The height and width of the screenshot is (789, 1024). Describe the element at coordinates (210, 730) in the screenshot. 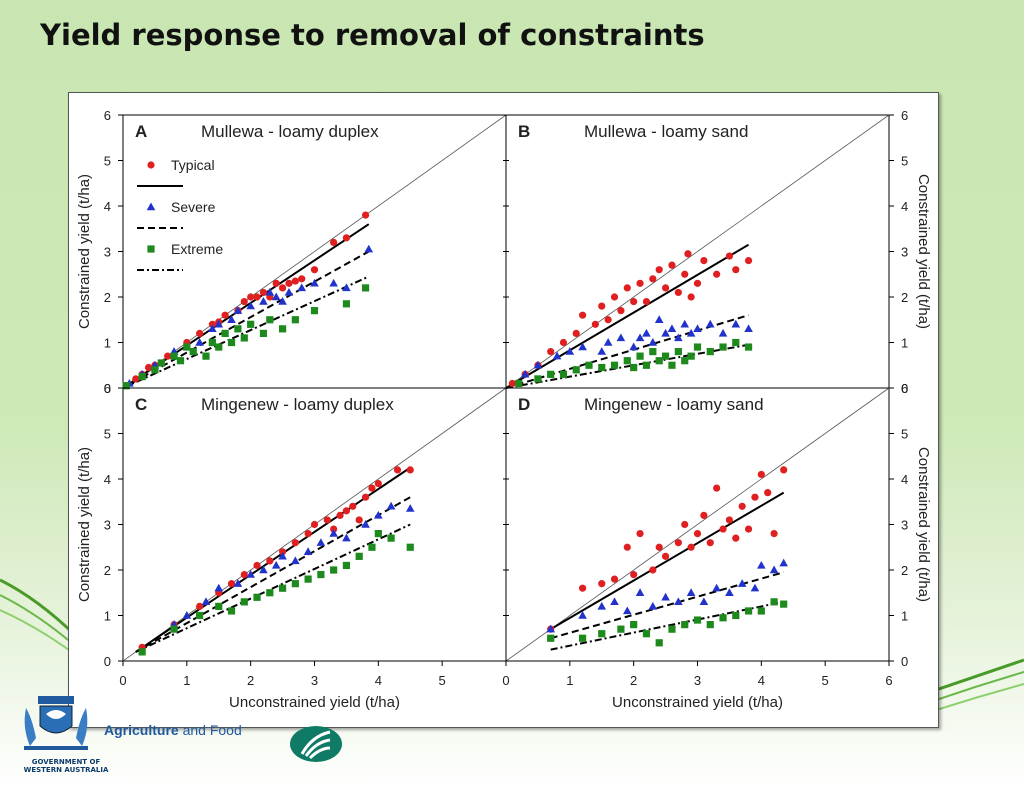

I see `dept-name-and: and Food` at that location.